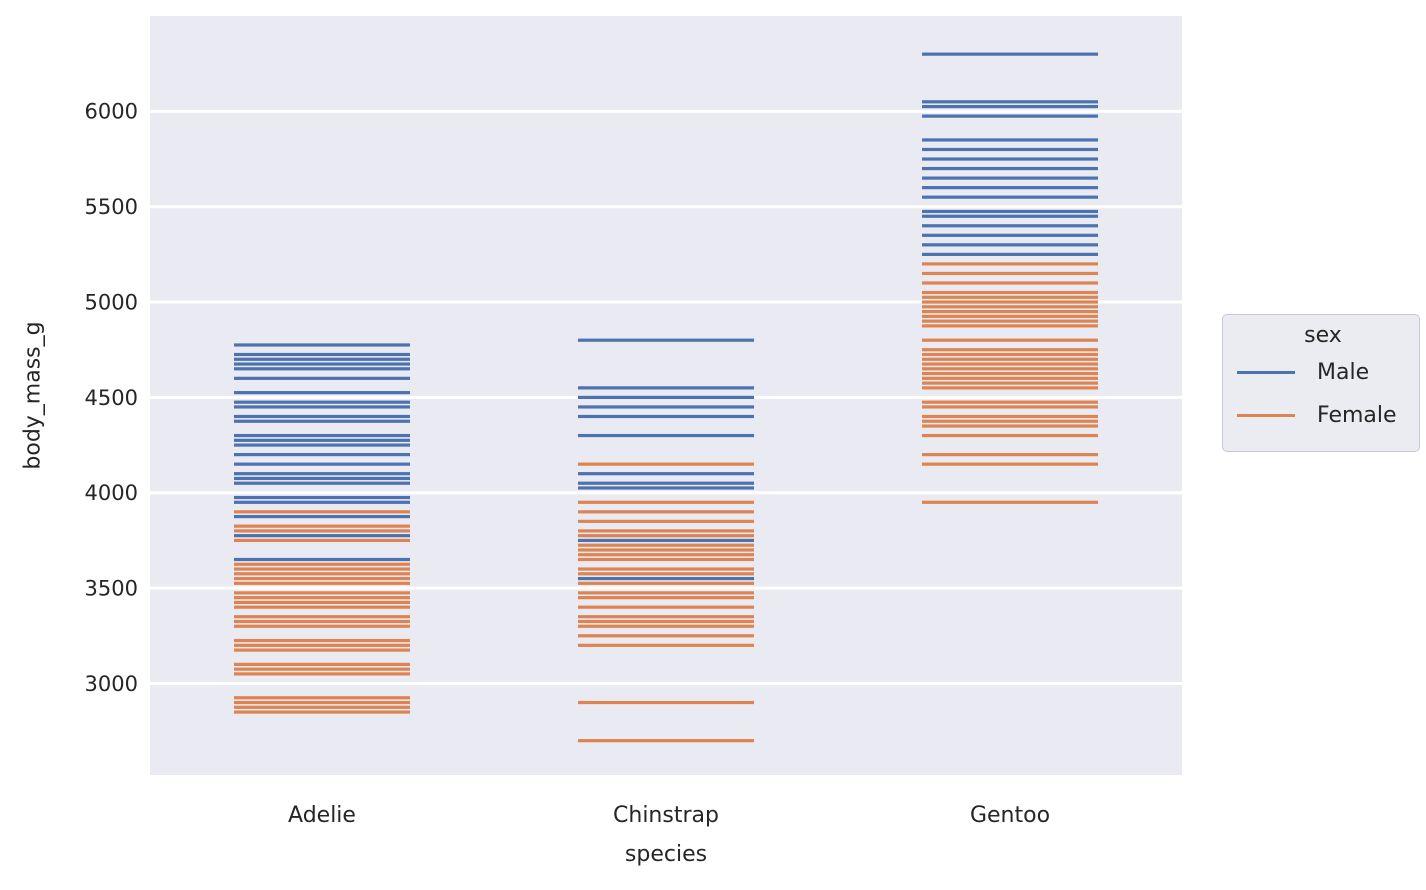  I want to click on y-axis-label: body_mass_g, so click(33, 395).